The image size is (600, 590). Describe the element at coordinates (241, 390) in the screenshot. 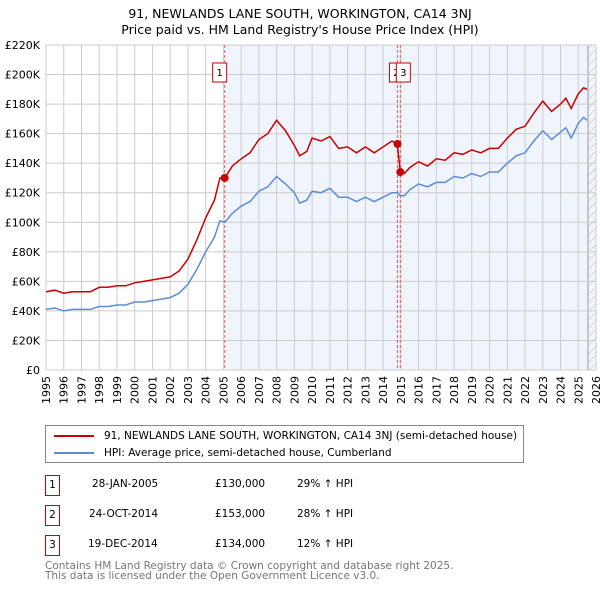

I see `x-tick-label: 2006` at that location.